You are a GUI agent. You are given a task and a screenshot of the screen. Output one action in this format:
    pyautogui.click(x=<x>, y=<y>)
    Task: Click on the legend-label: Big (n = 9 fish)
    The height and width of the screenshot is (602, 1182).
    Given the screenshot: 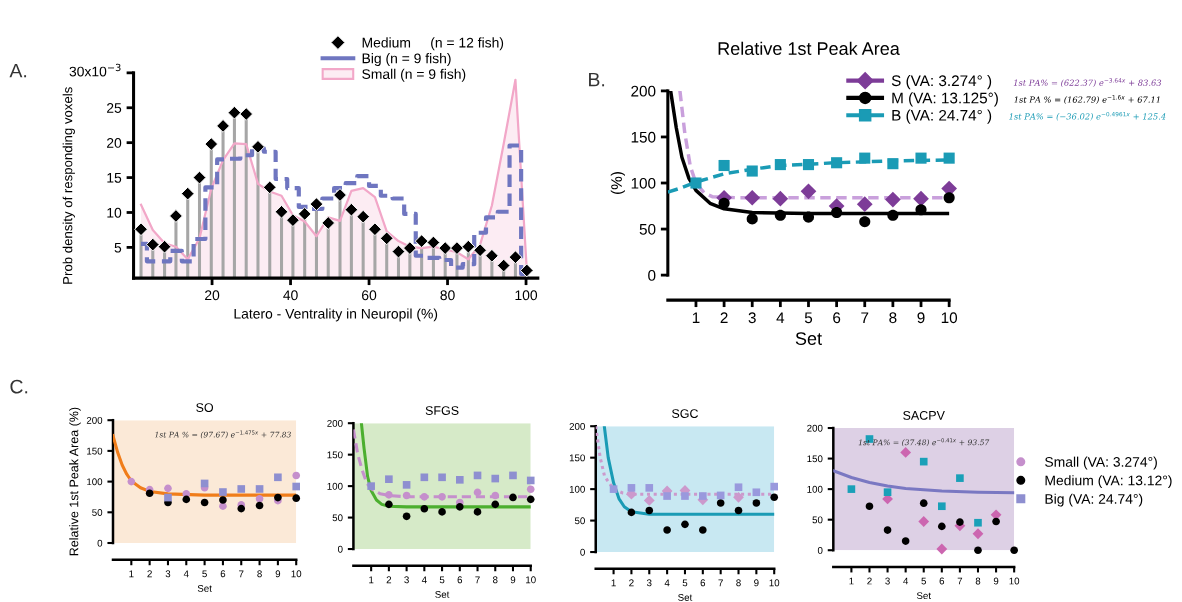 What is the action you would take?
    pyautogui.click(x=406, y=60)
    